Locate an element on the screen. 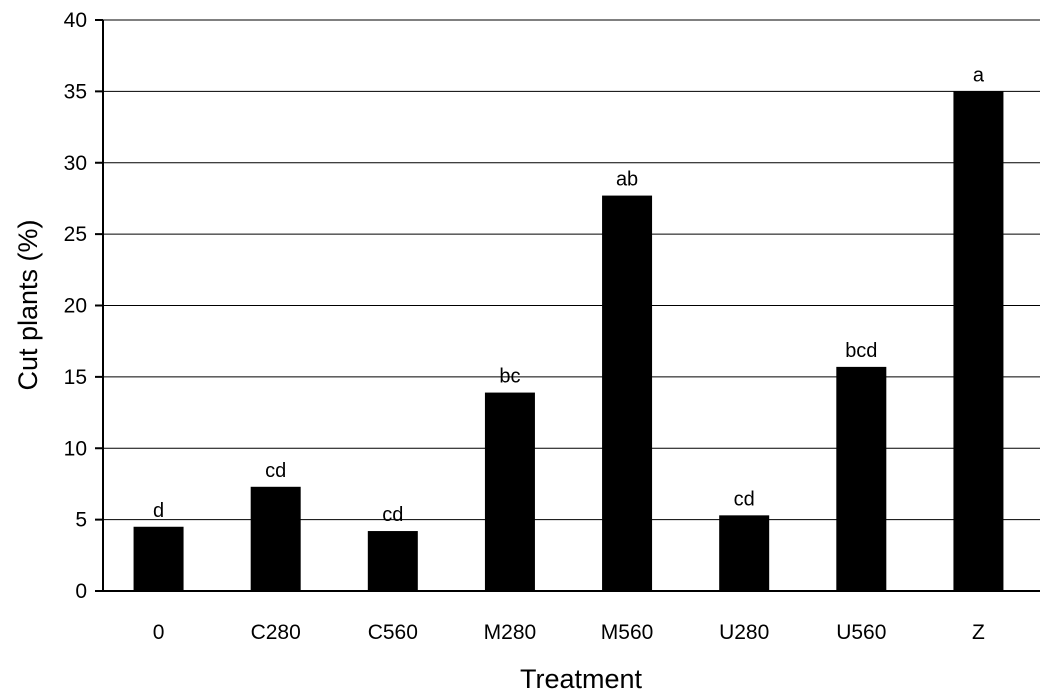 This screenshot has height=693, width=1045. bar-annotation-U560: bcd is located at coordinates (861, 351).